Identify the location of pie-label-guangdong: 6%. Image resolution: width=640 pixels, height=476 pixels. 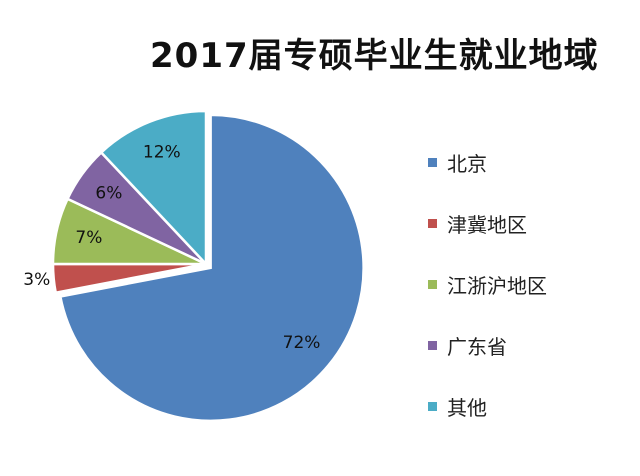
(108, 193).